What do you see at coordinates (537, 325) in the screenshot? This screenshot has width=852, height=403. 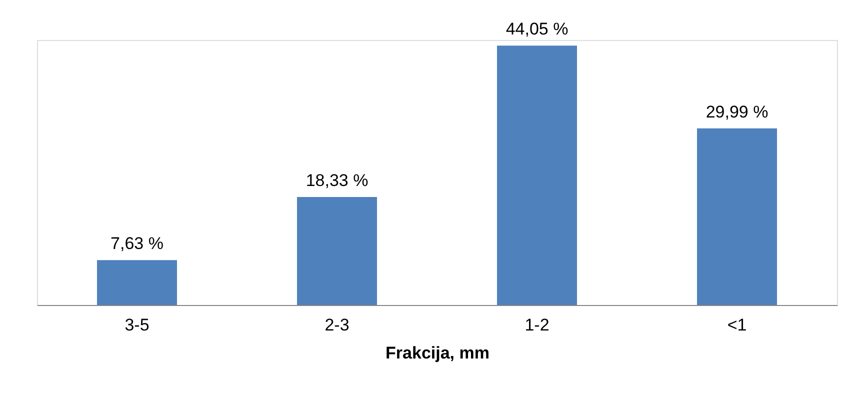 I see `x-tick-label: 1-2` at bounding box center [537, 325].